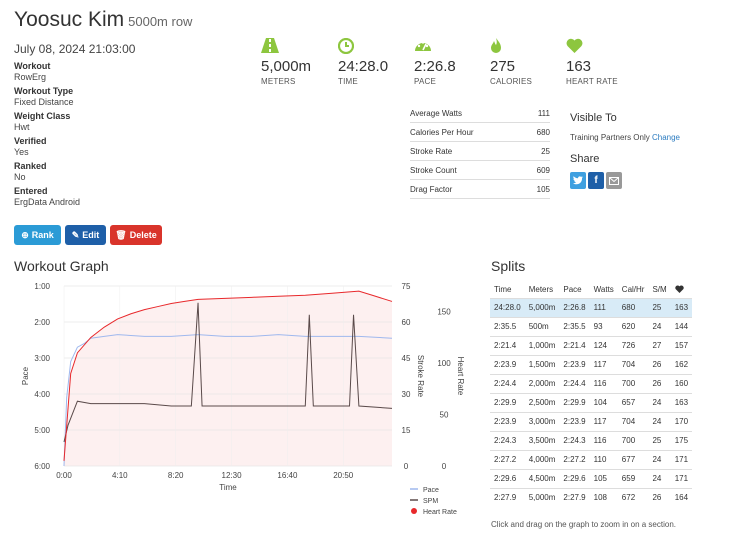 This screenshot has height=538, width=743. I want to click on detail-label: Verified, so click(30, 141).